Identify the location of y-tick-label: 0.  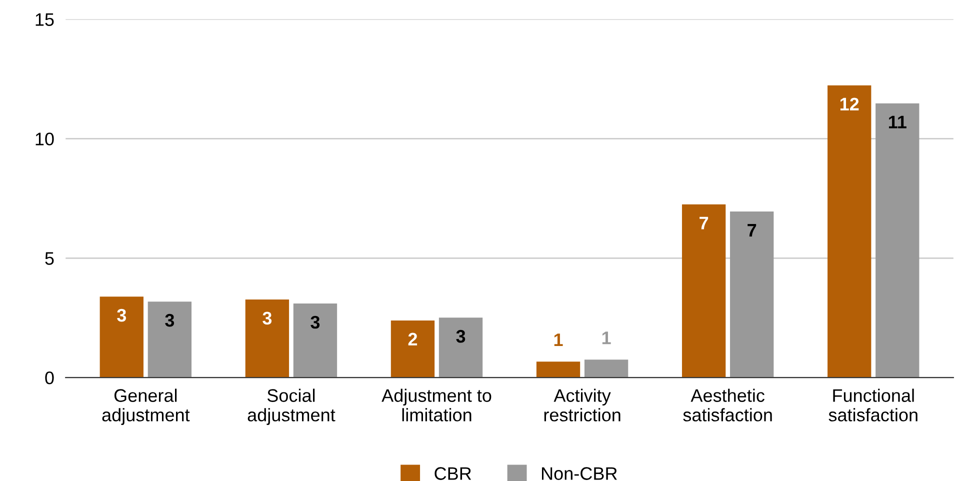
(49, 378).